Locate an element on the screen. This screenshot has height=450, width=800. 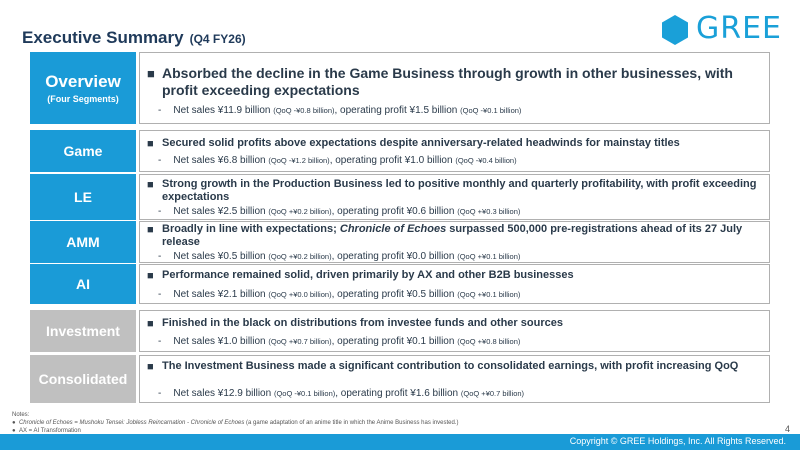
detail-profit: , operating profit ¥0.6 billion is located at coordinates (394, 211).